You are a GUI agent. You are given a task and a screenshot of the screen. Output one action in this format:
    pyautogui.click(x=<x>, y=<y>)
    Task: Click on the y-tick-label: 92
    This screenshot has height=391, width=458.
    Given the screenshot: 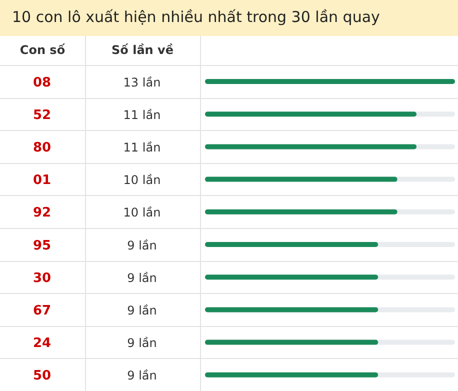 What is the action you would take?
    pyautogui.click(x=42, y=213)
    